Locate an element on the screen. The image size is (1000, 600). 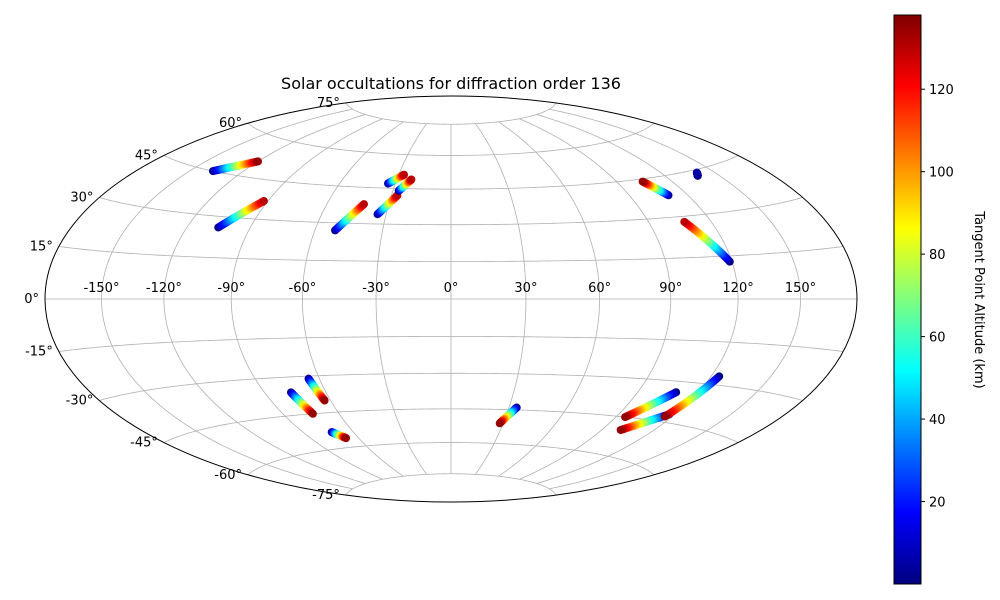
longitude-tick-label: 90° is located at coordinates (670, 288).